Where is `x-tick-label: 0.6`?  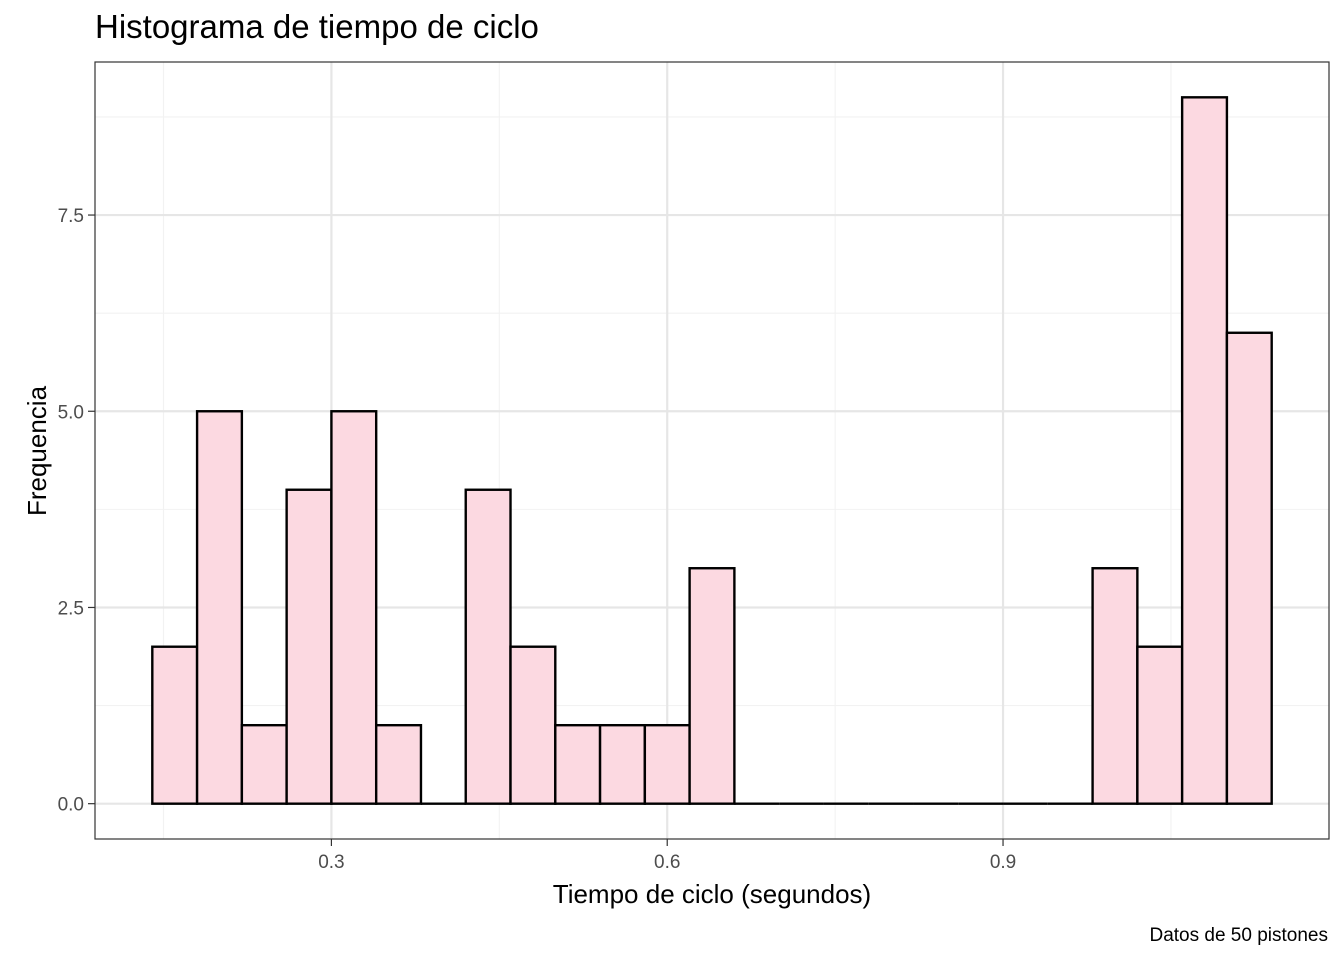
x-tick-label: 0.6 is located at coordinates (667, 862).